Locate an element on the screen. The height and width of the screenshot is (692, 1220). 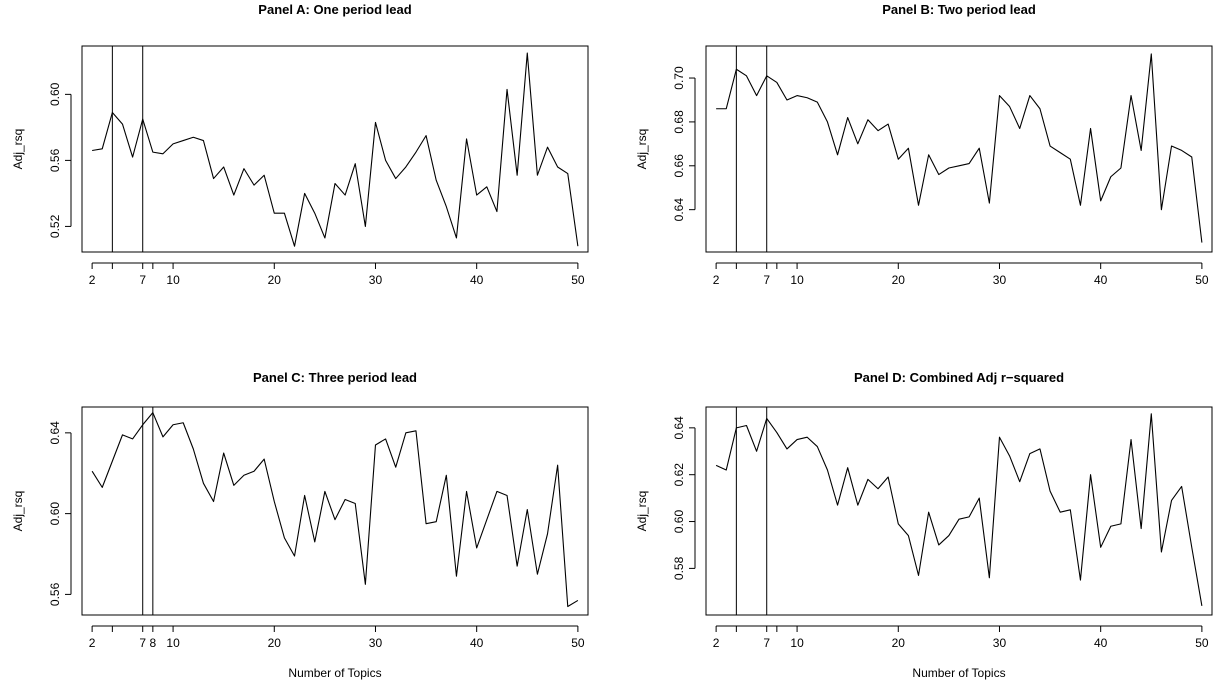
panel-title: Panel C: Three period lead is located at coordinates (335, 377).